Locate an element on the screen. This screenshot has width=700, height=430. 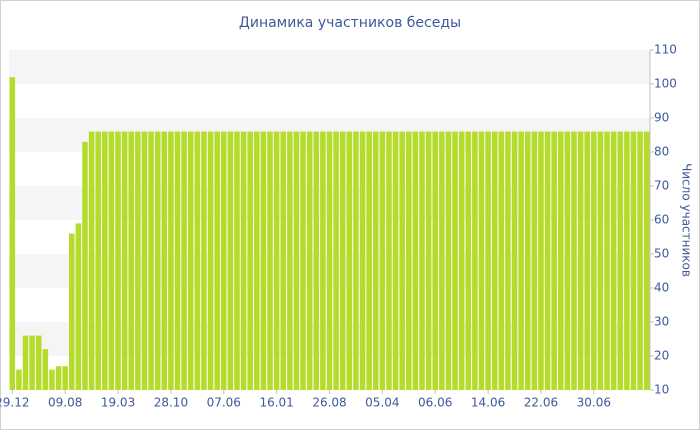
x-tick-label: 29.12 is located at coordinates (14, 403).